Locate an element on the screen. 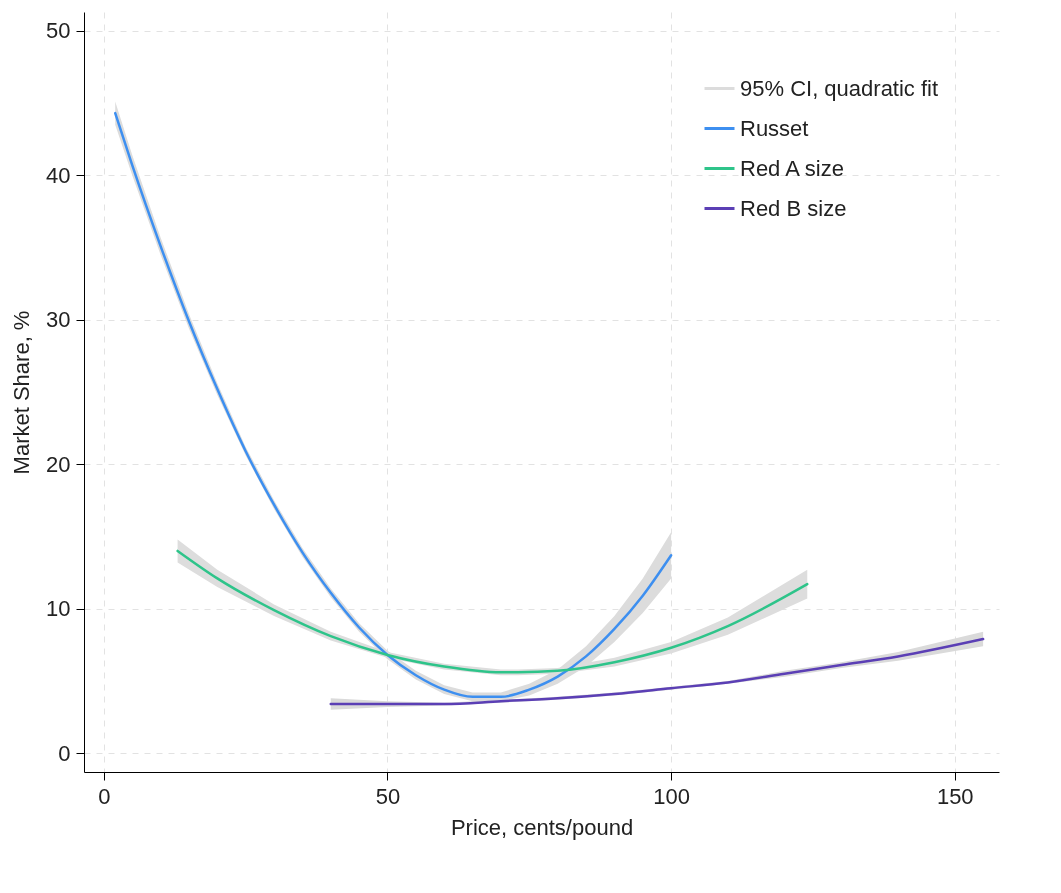  x-tick-label: 0 is located at coordinates (104, 796).